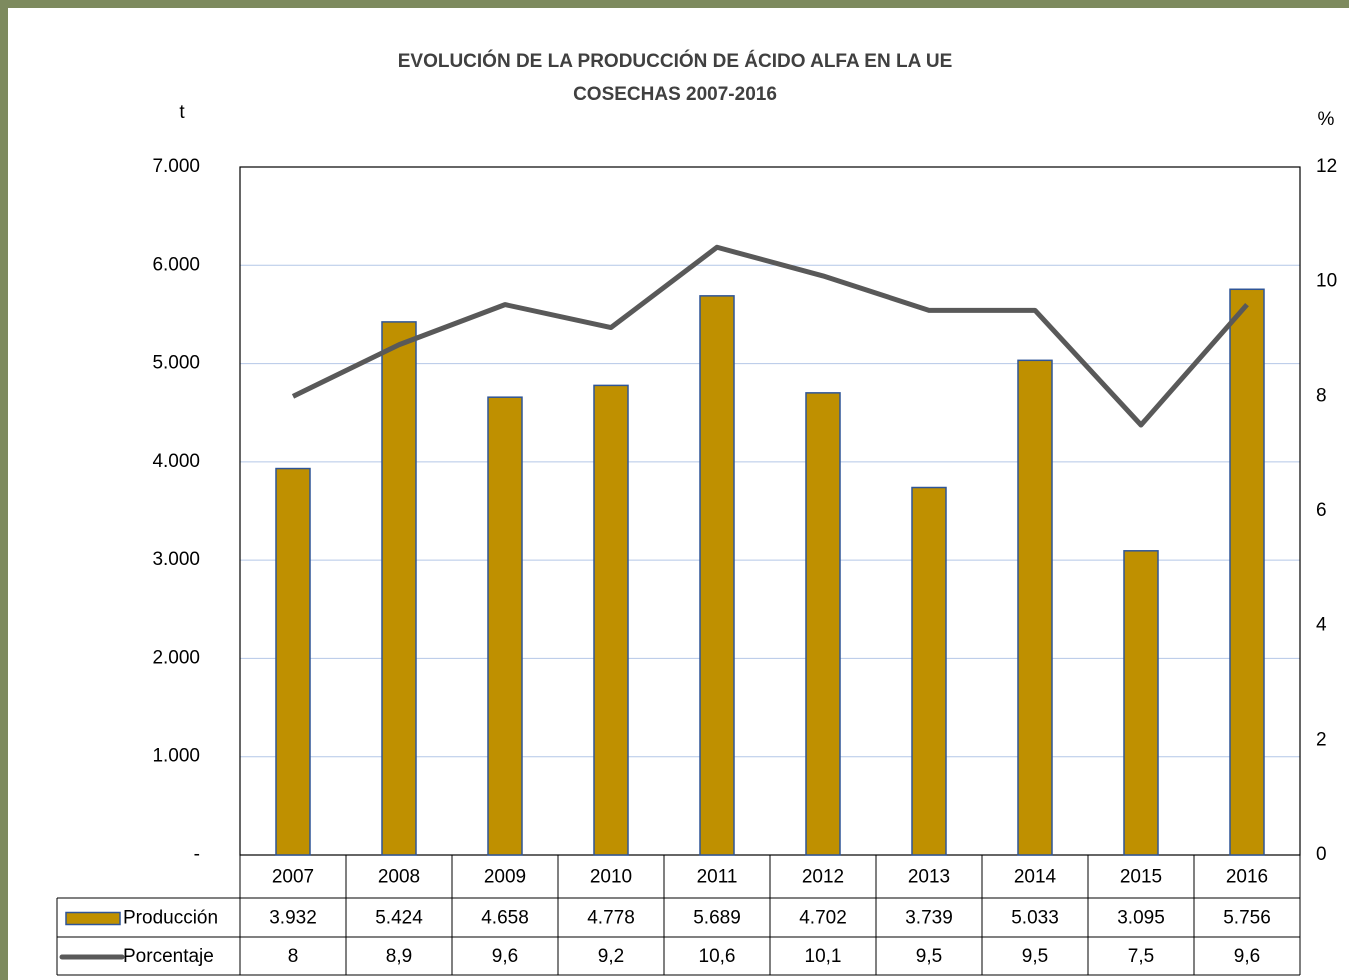 The height and width of the screenshot is (980, 1349). I want to click on table-value: 10,6, so click(717, 956).